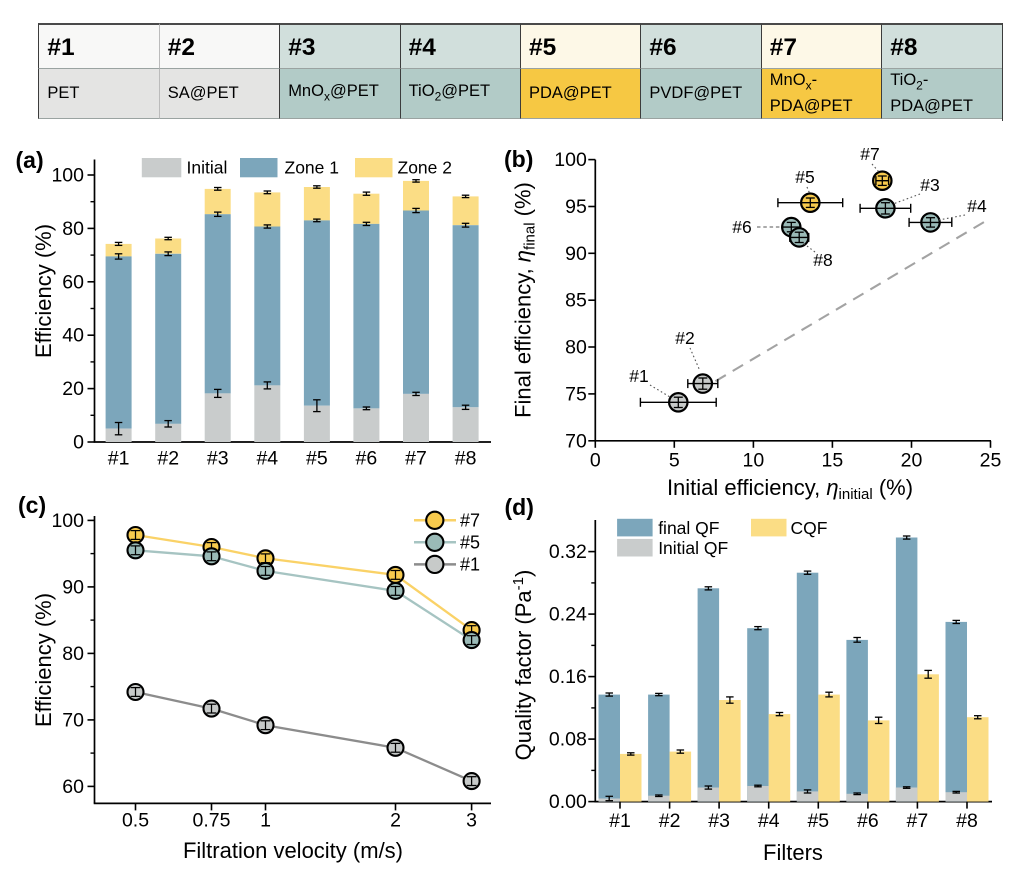 Image resolution: width=1024 pixels, height=886 pixels. I want to click on svg-text: 95, so click(576, 207).